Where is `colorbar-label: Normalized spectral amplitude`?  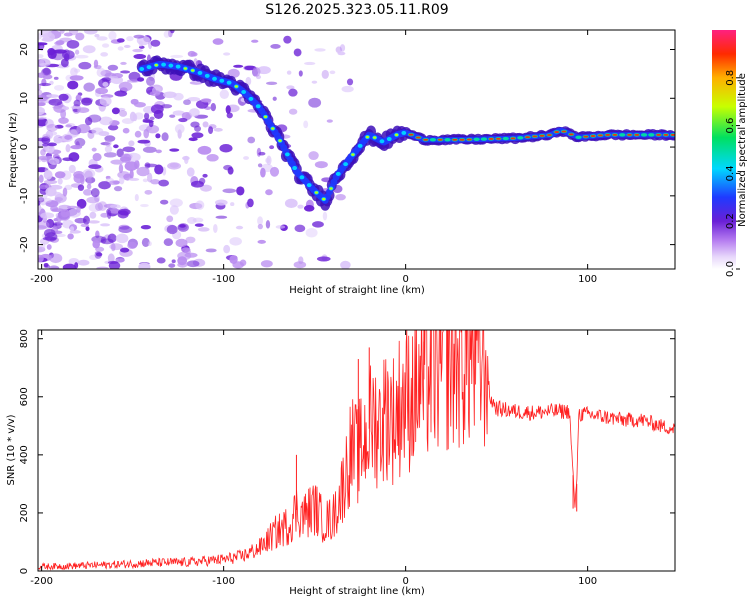 colorbar-label: Normalized spectral amplitude is located at coordinates (742, 150).